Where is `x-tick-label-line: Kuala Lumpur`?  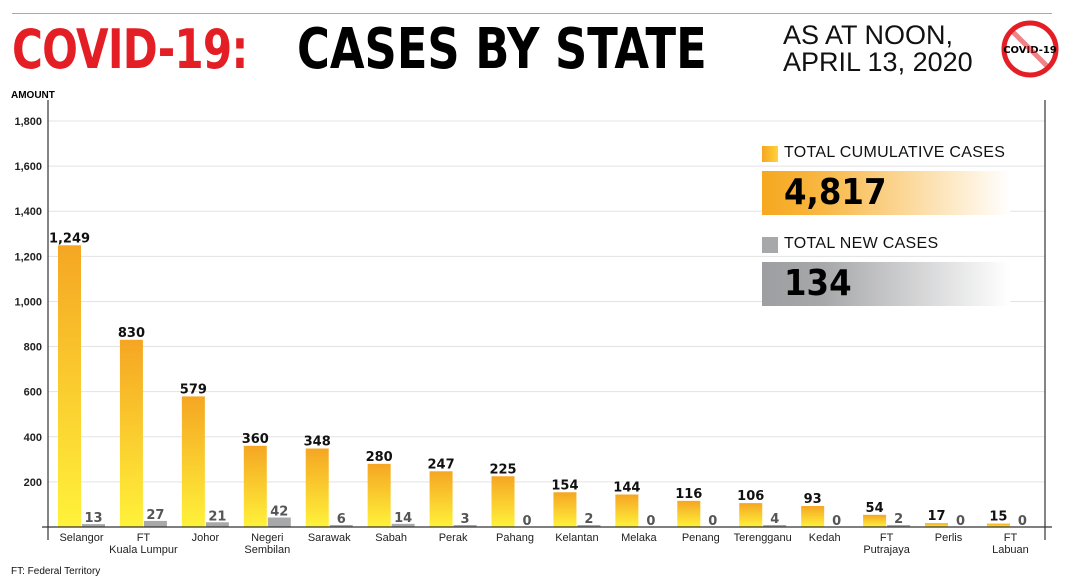
x-tick-label-line: Kuala Lumpur is located at coordinates (143, 550).